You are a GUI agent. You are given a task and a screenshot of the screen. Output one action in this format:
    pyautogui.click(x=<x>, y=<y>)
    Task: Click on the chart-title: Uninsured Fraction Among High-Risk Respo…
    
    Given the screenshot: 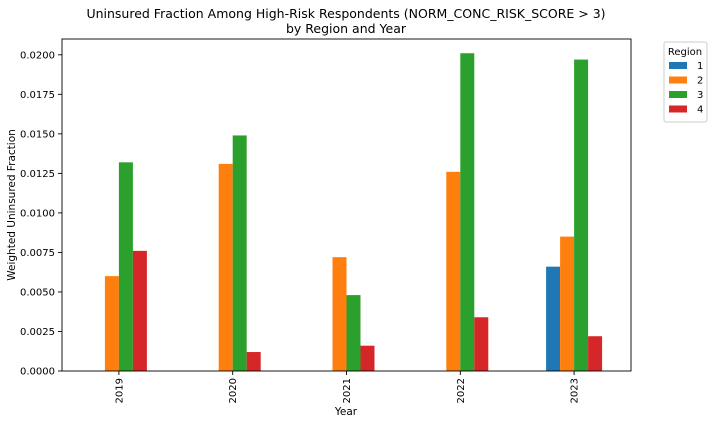 What is the action you would take?
    pyautogui.click(x=345, y=13)
    